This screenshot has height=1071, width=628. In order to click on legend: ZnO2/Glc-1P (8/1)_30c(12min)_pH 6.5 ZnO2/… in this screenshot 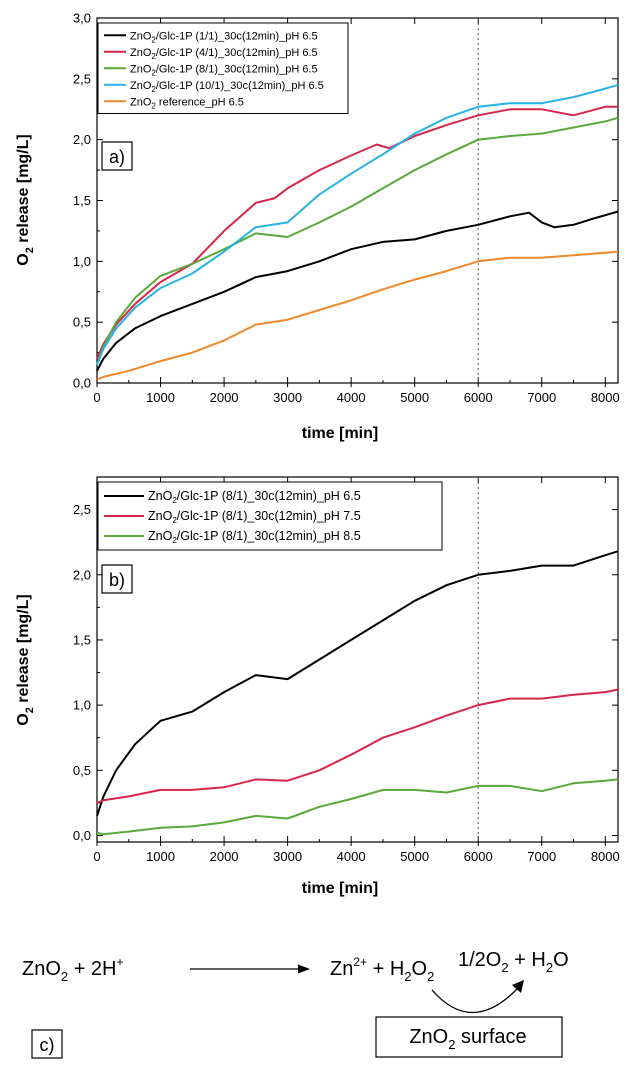, I will do `click(270, 516)`.